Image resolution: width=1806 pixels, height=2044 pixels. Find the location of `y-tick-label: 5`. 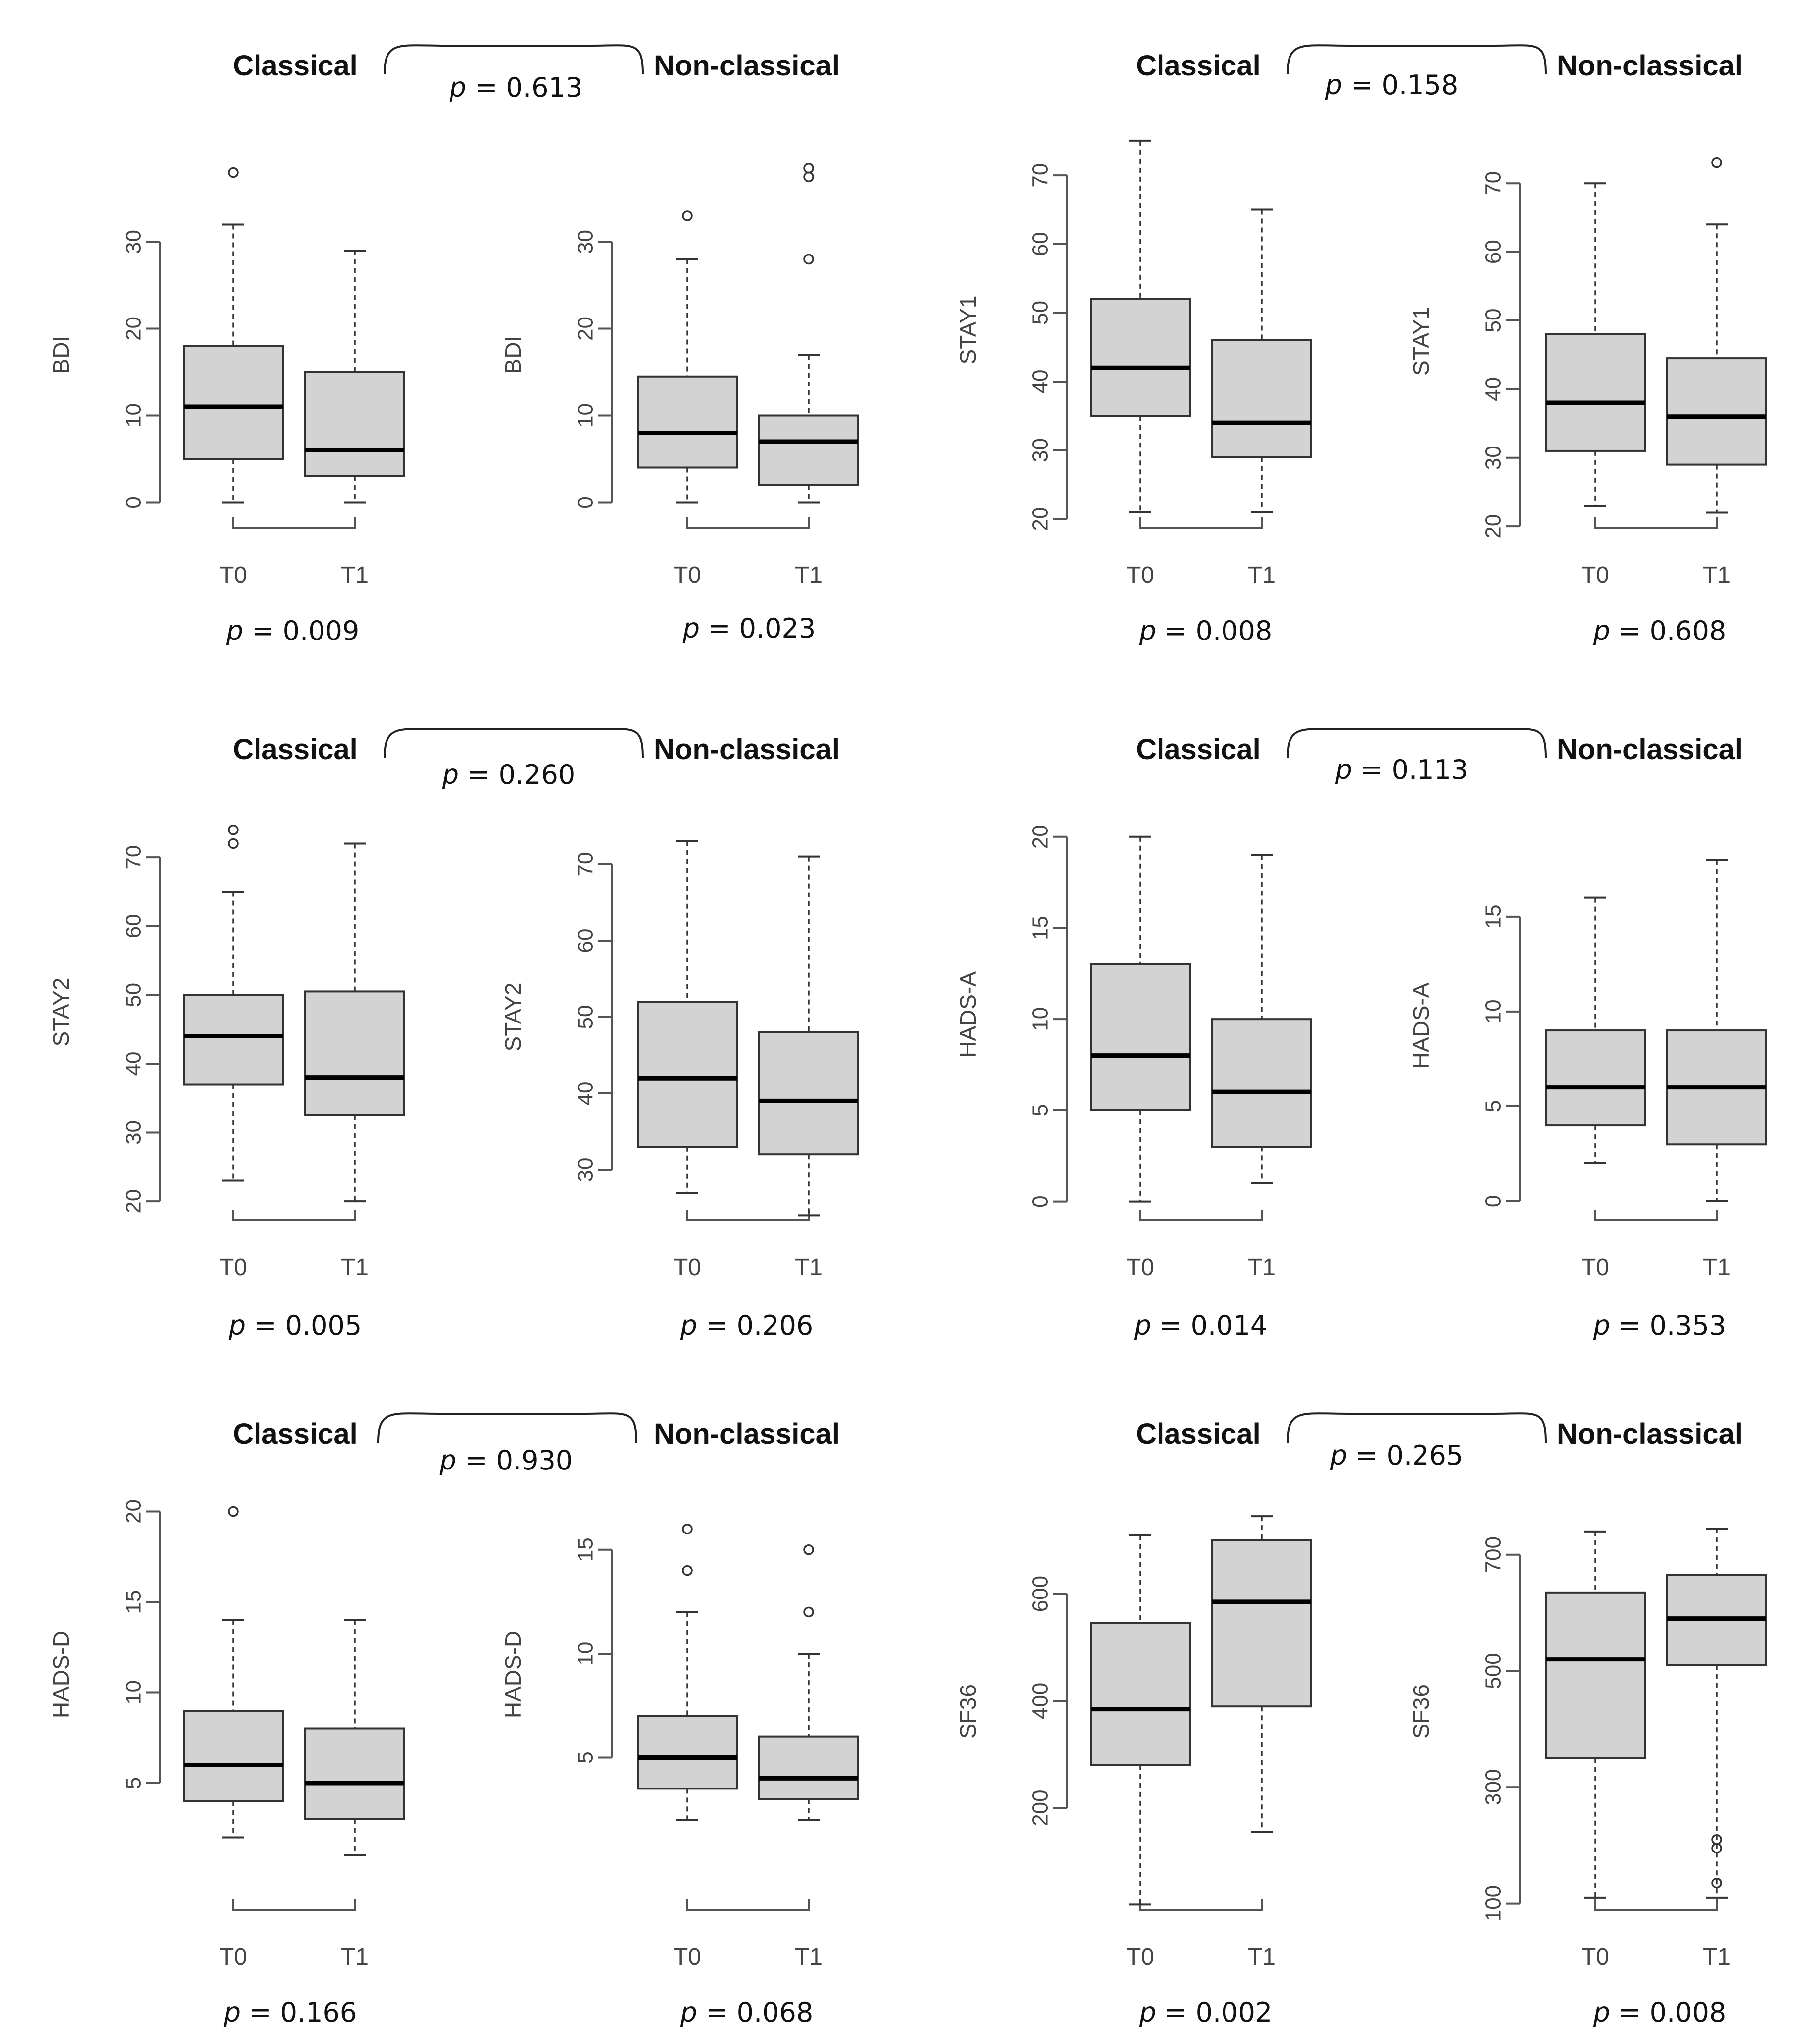

y-tick-label: 5 is located at coordinates (1041, 1110).